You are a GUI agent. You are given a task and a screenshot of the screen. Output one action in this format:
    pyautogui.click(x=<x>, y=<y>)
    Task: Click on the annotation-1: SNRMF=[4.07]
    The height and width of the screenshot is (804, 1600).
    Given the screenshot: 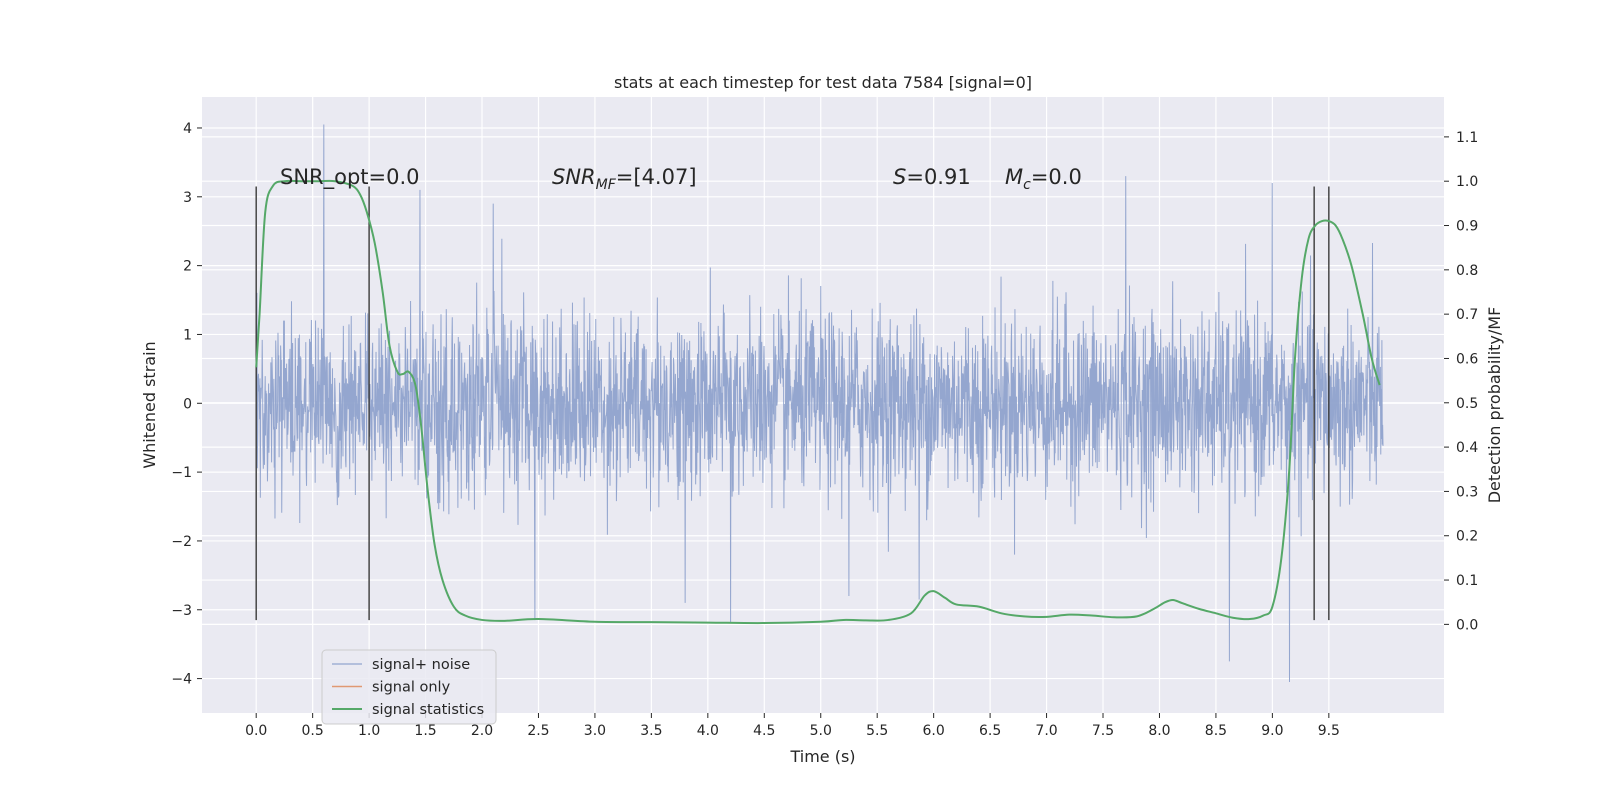 What is the action you would take?
    pyautogui.click(x=624, y=179)
    